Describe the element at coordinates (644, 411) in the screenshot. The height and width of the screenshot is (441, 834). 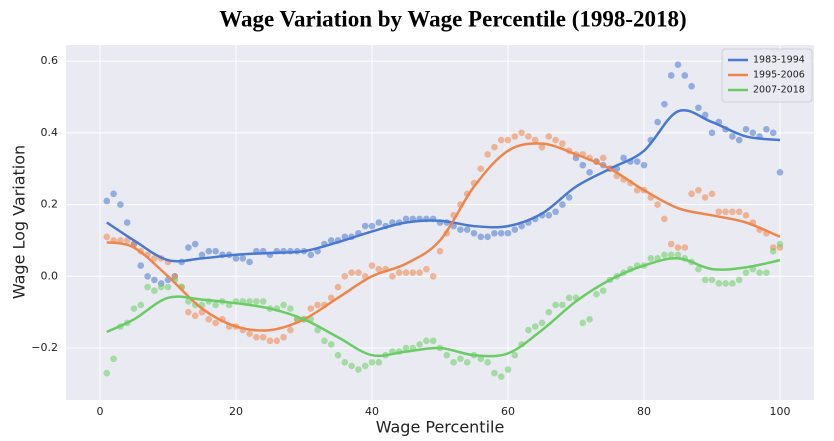
I see `x-tick-label: 80` at that location.